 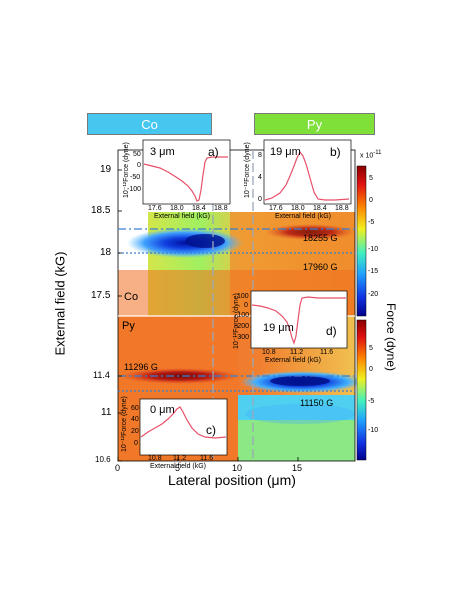 I want to click on inset-b-xtick-1: 18.0, so click(x=298, y=208).